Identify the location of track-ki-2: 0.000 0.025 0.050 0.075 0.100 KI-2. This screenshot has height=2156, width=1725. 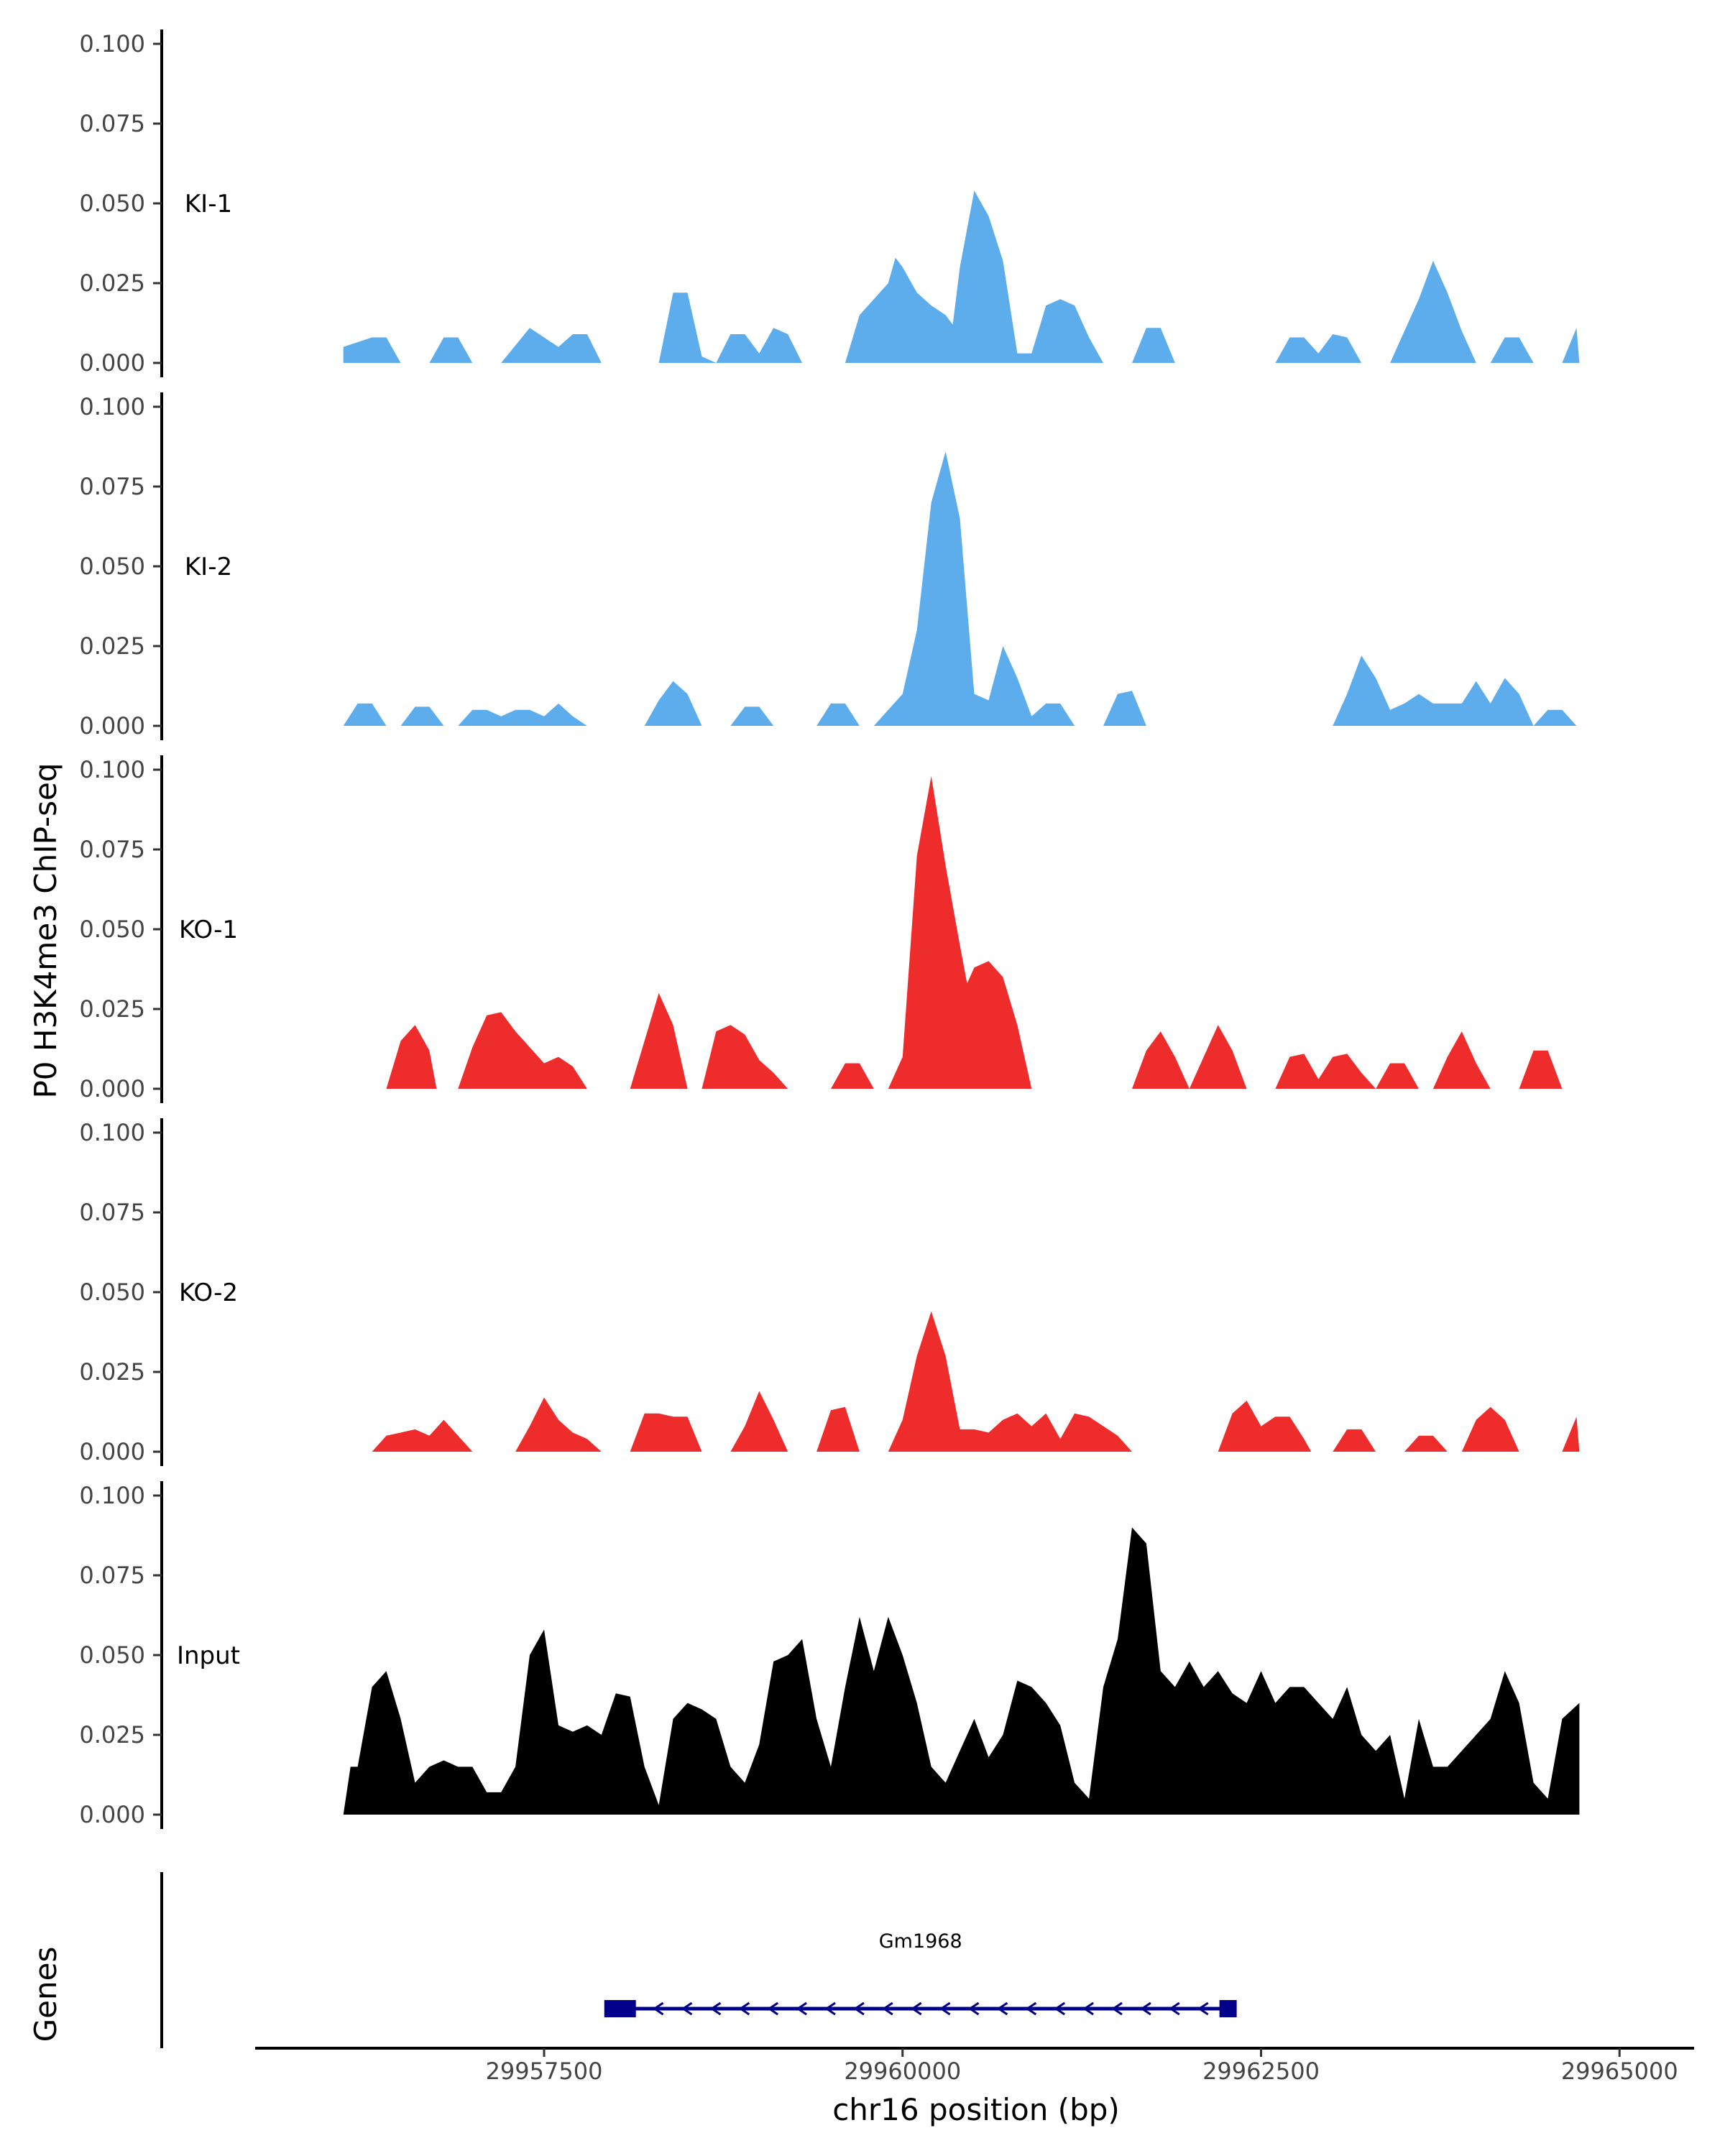
(828, 566).